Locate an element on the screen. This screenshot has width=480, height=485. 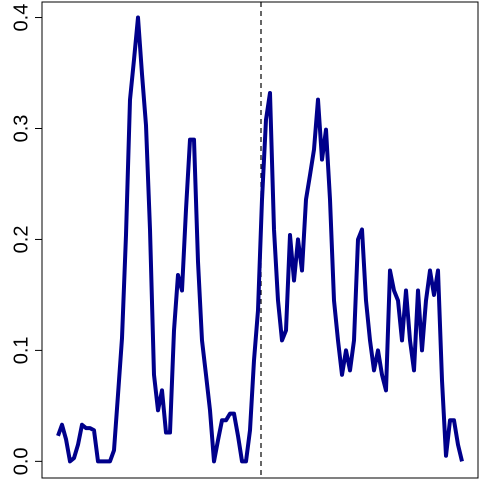
y-tick-label: 0.4 is located at coordinates (21, 18).